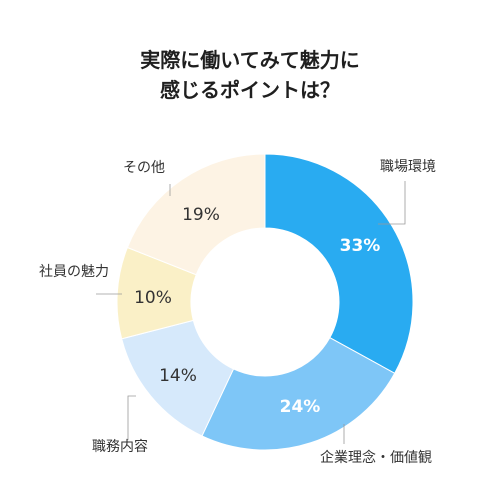  I want to click on category-label-1: 職場環境, so click(408, 167).